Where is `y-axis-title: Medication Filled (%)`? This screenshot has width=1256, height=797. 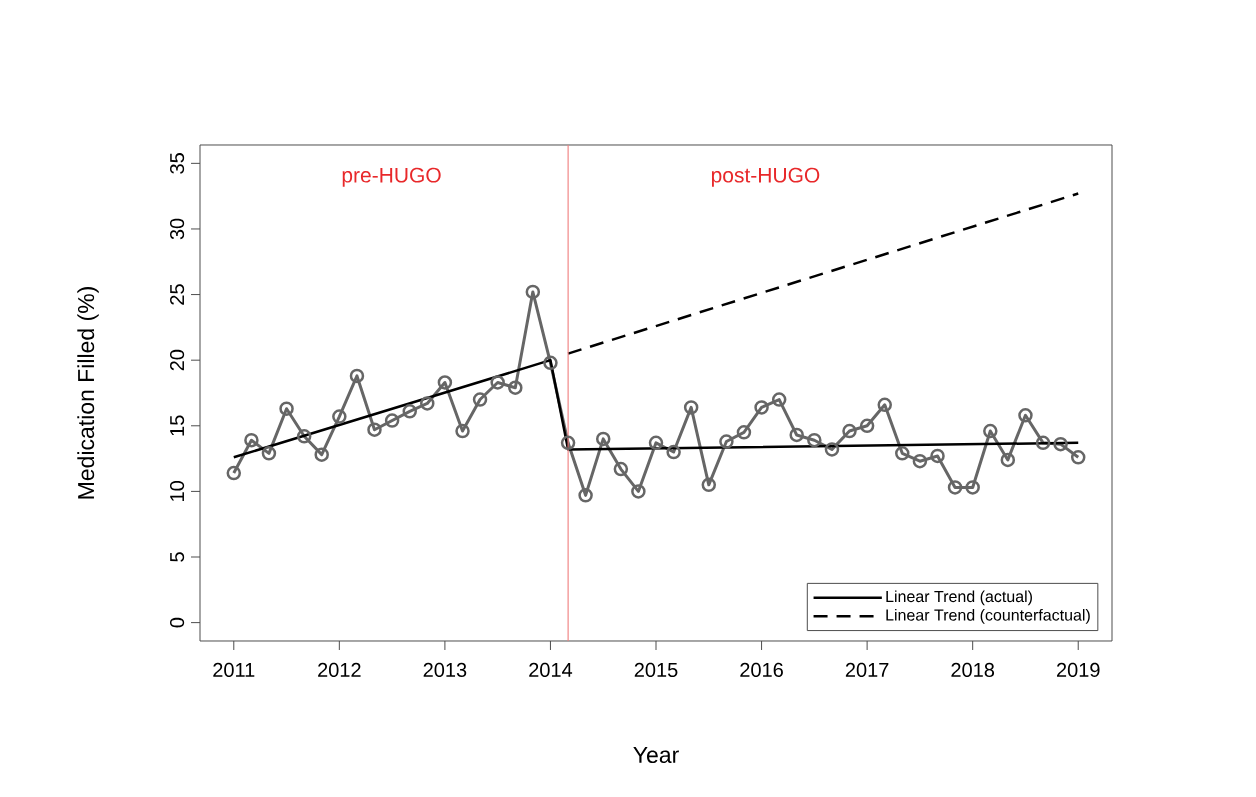 y-axis-title: Medication Filled (%) is located at coordinates (88, 393).